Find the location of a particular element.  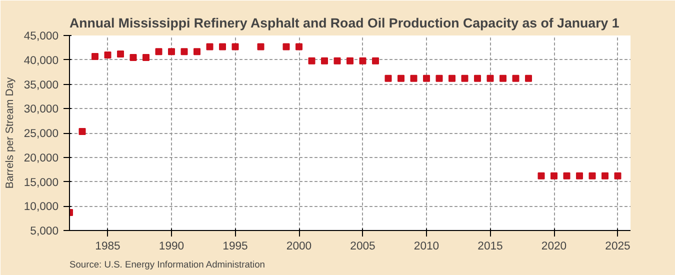

y-tick-label: 15,000 is located at coordinates (41, 182).